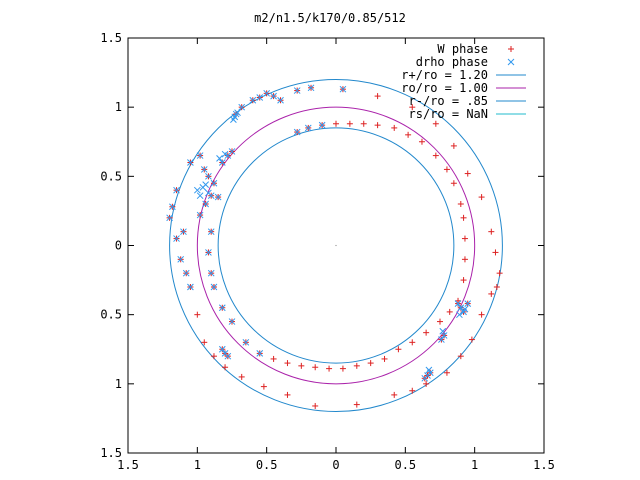 The width and height of the screenshot is (640, 480). What do you see at coordinates (448, 101) in the screenshot?
I see `legend-label: r-/ro = .85` at bounding box center [448, 101].